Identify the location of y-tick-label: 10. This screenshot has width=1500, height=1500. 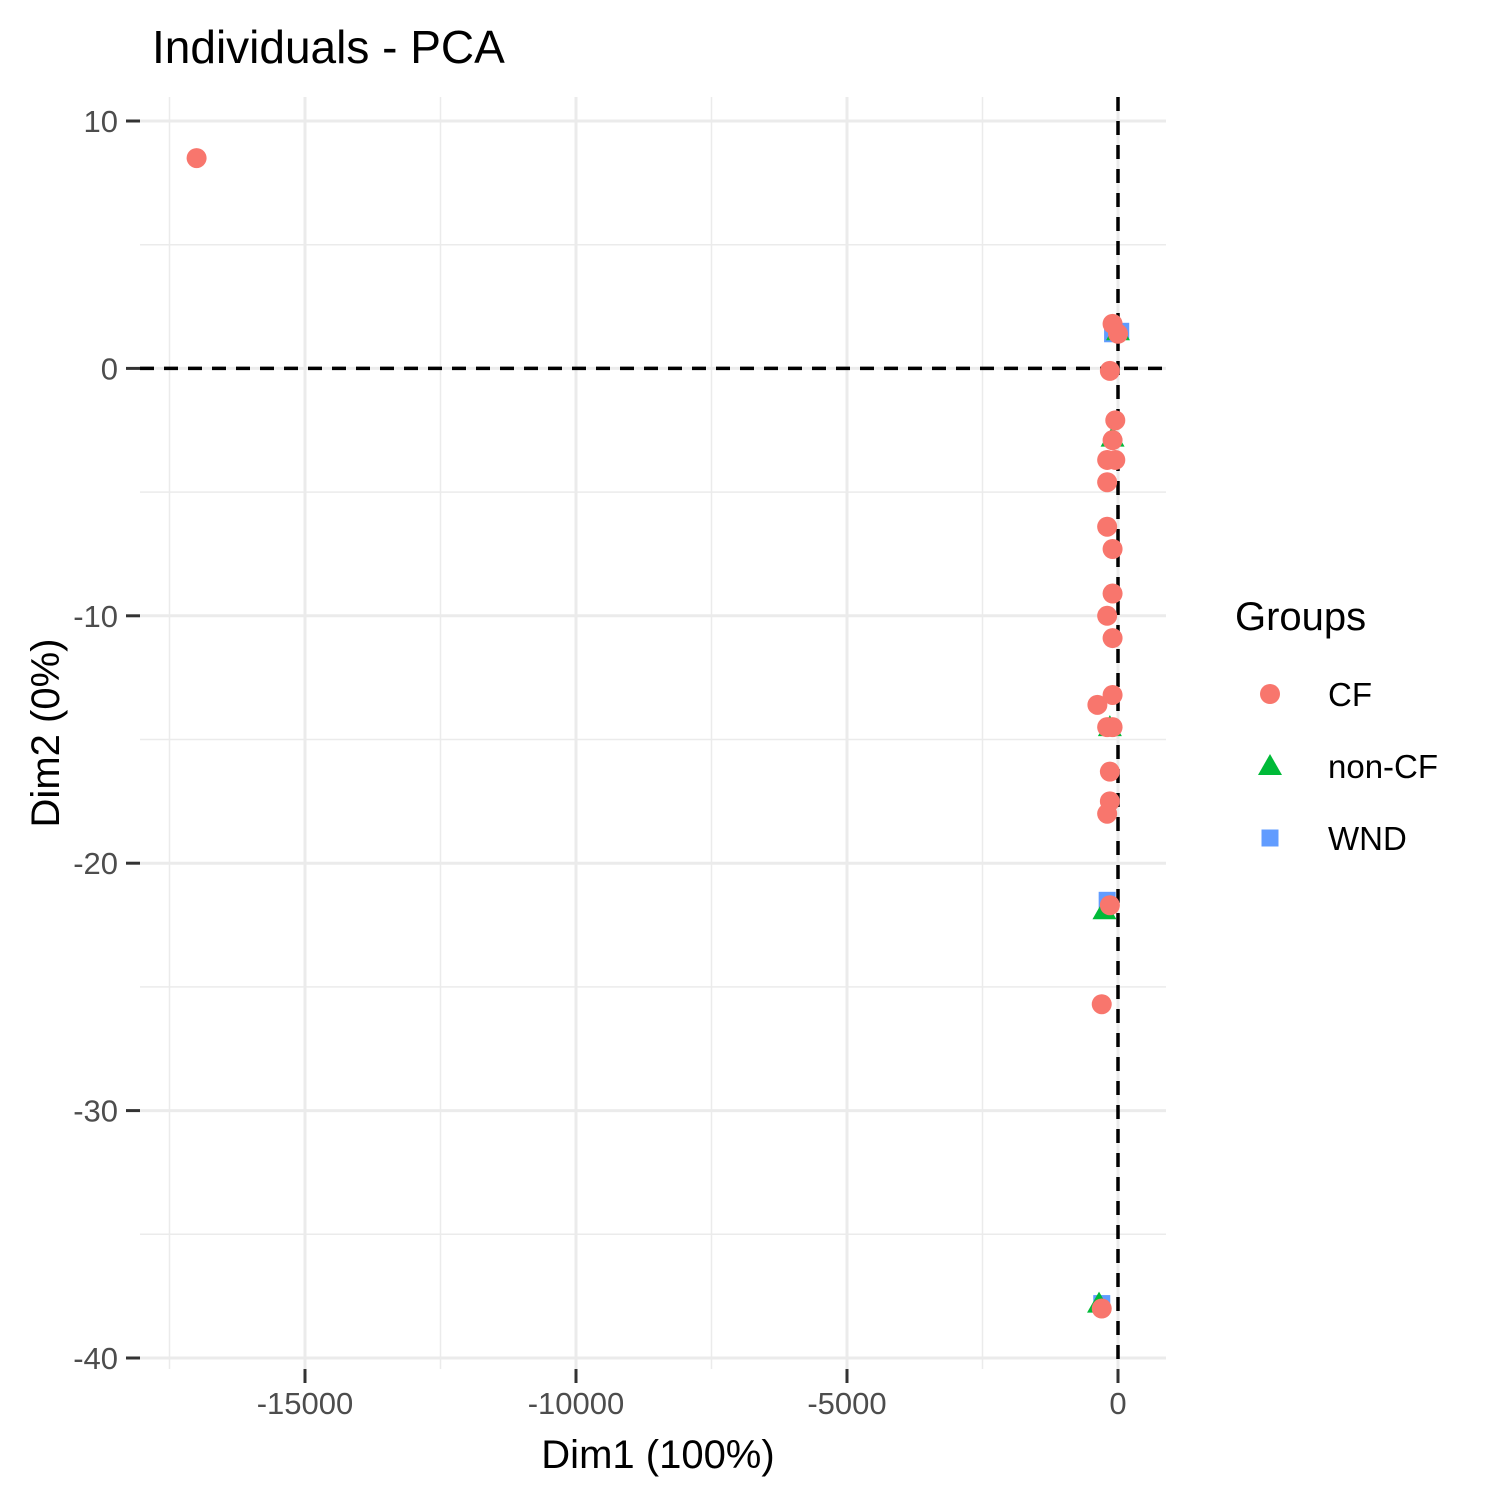
(101, 121).